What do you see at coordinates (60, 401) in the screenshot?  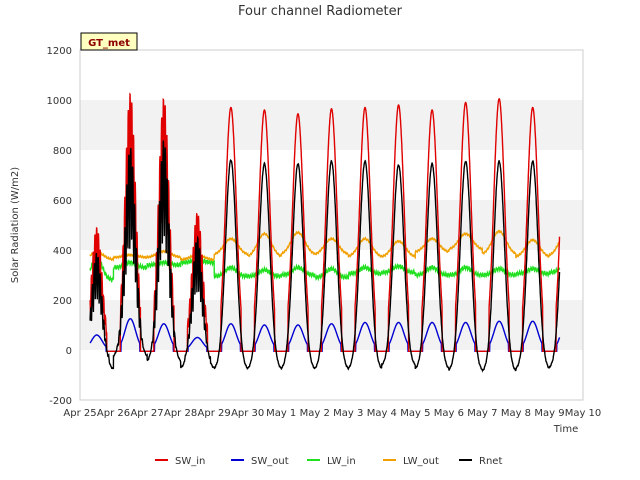 I see `y-tick-label: -200` at bounding box center [60, 401].